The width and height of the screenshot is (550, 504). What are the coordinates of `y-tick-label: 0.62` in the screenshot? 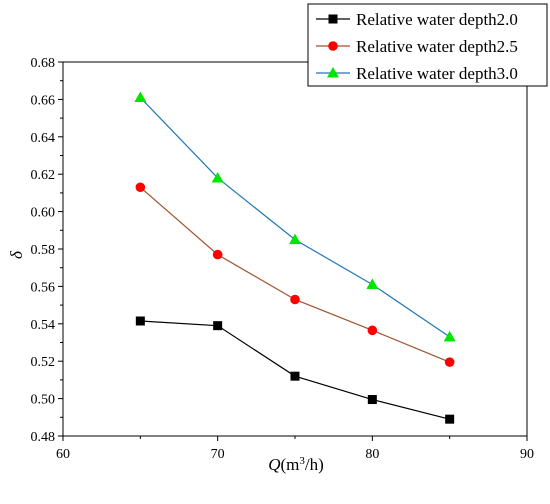 It's located at (43, 175).